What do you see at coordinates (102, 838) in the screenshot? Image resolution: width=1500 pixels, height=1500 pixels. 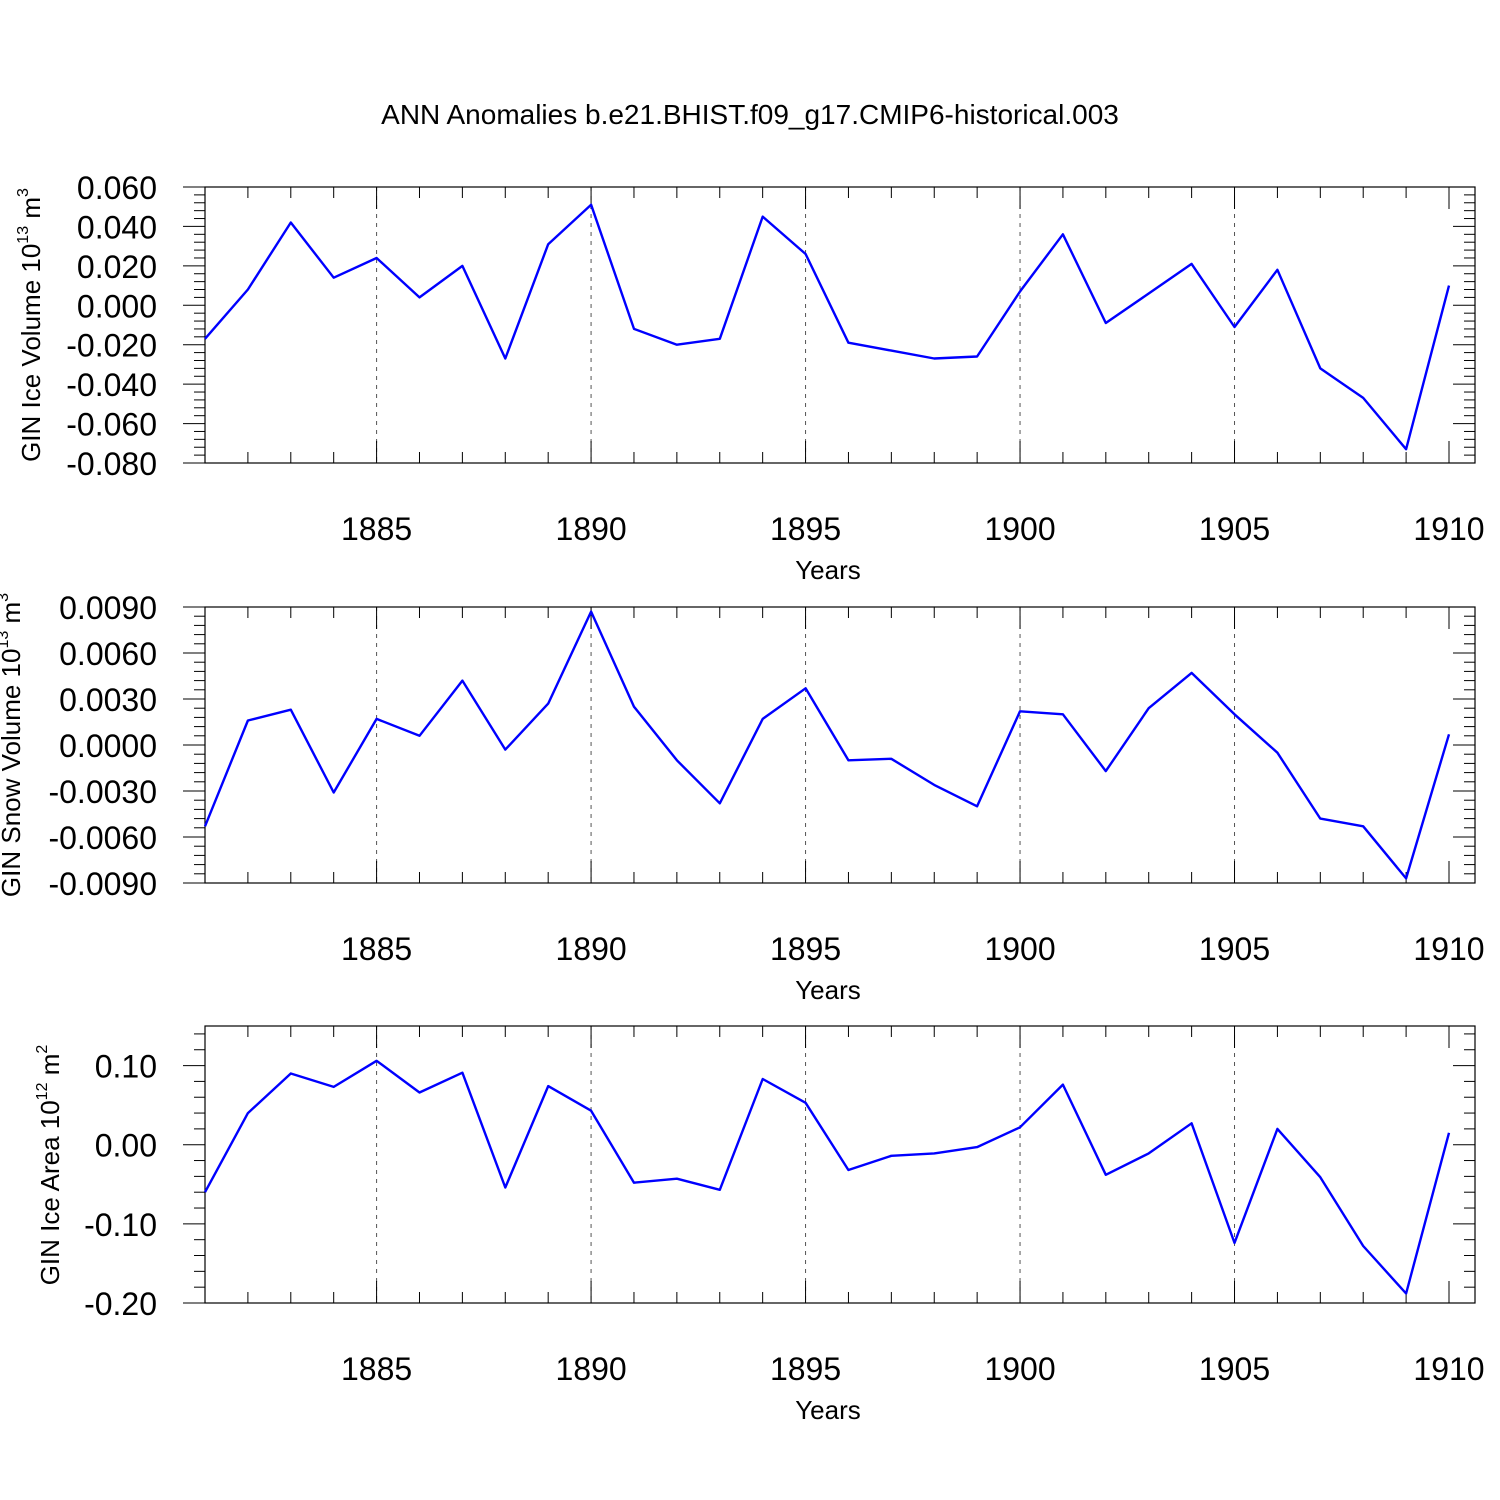 I see `y-tick-label: -0.0060` at bounding box center [102, 838].